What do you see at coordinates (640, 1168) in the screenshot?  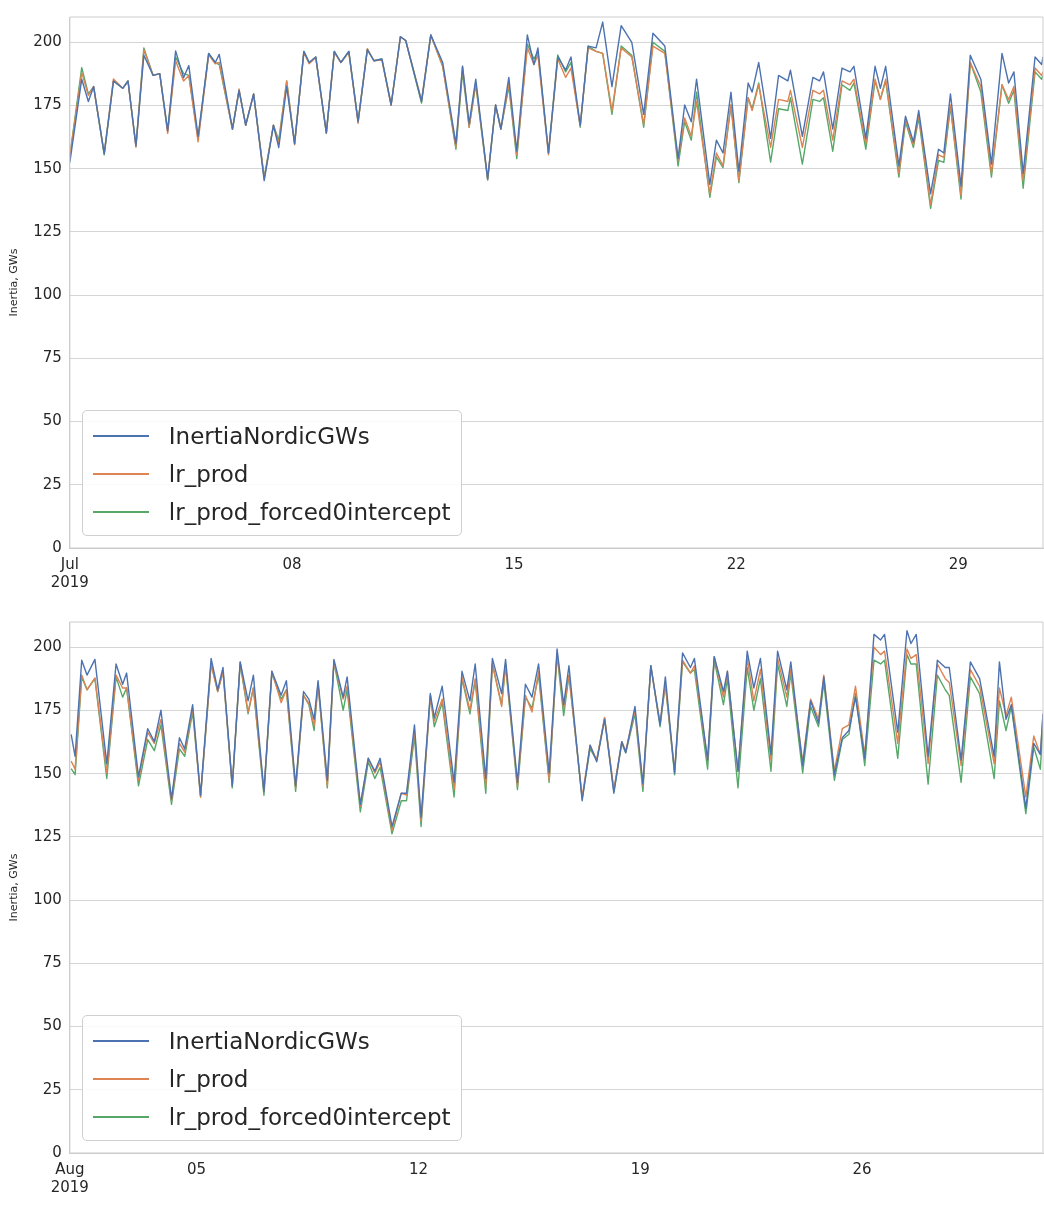 I see `x-tick-label: 19` at bounding box center [640, 1168].